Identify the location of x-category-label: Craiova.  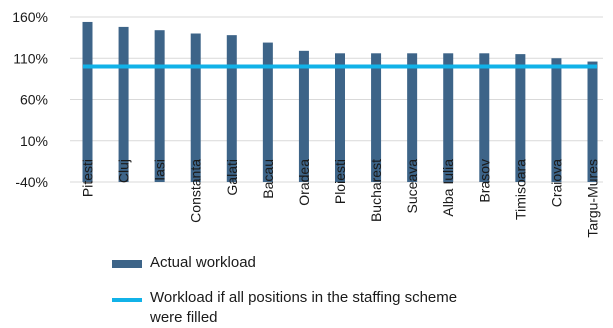
(556, 183).